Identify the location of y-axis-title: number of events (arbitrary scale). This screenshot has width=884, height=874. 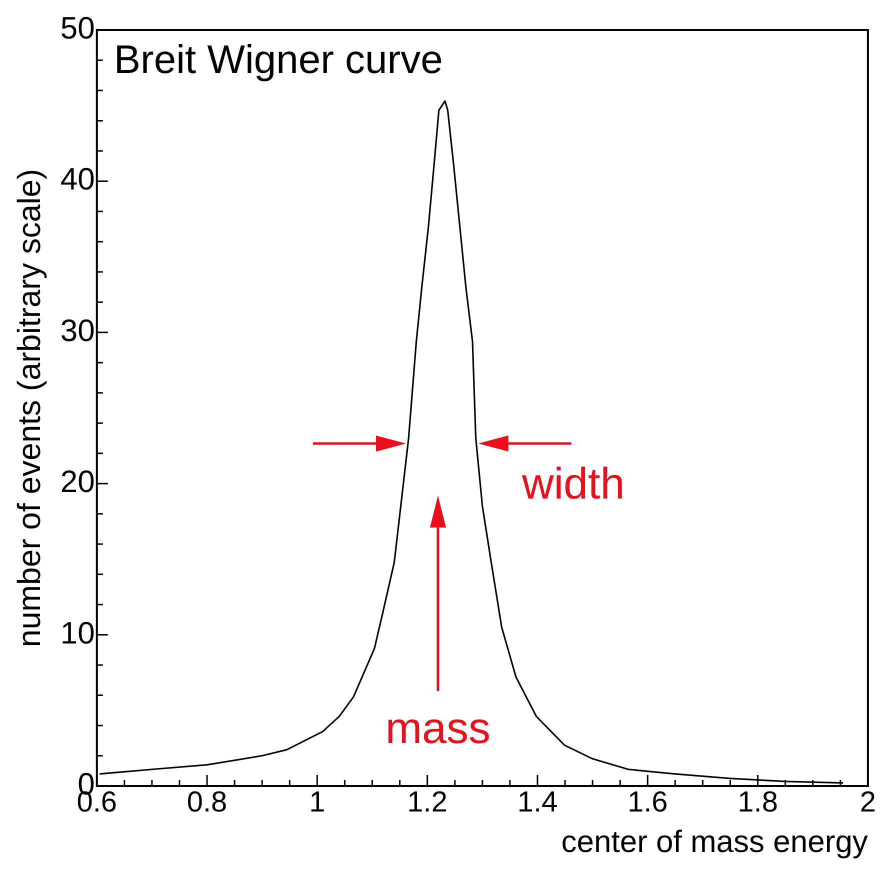
(29, 408).